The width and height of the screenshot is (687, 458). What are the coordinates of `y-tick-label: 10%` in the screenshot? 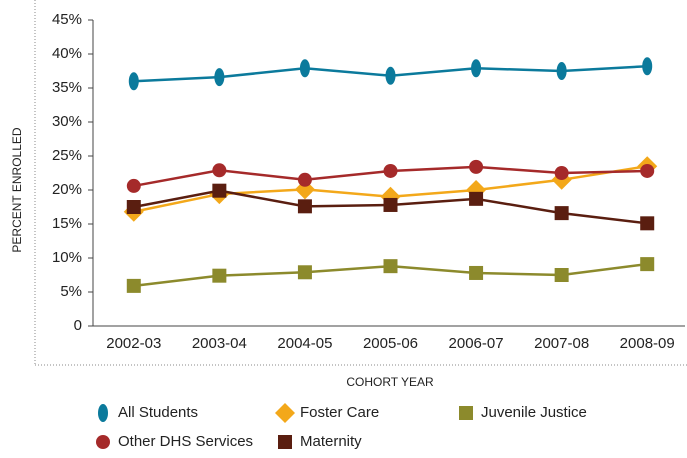 It's located at (67, 257).